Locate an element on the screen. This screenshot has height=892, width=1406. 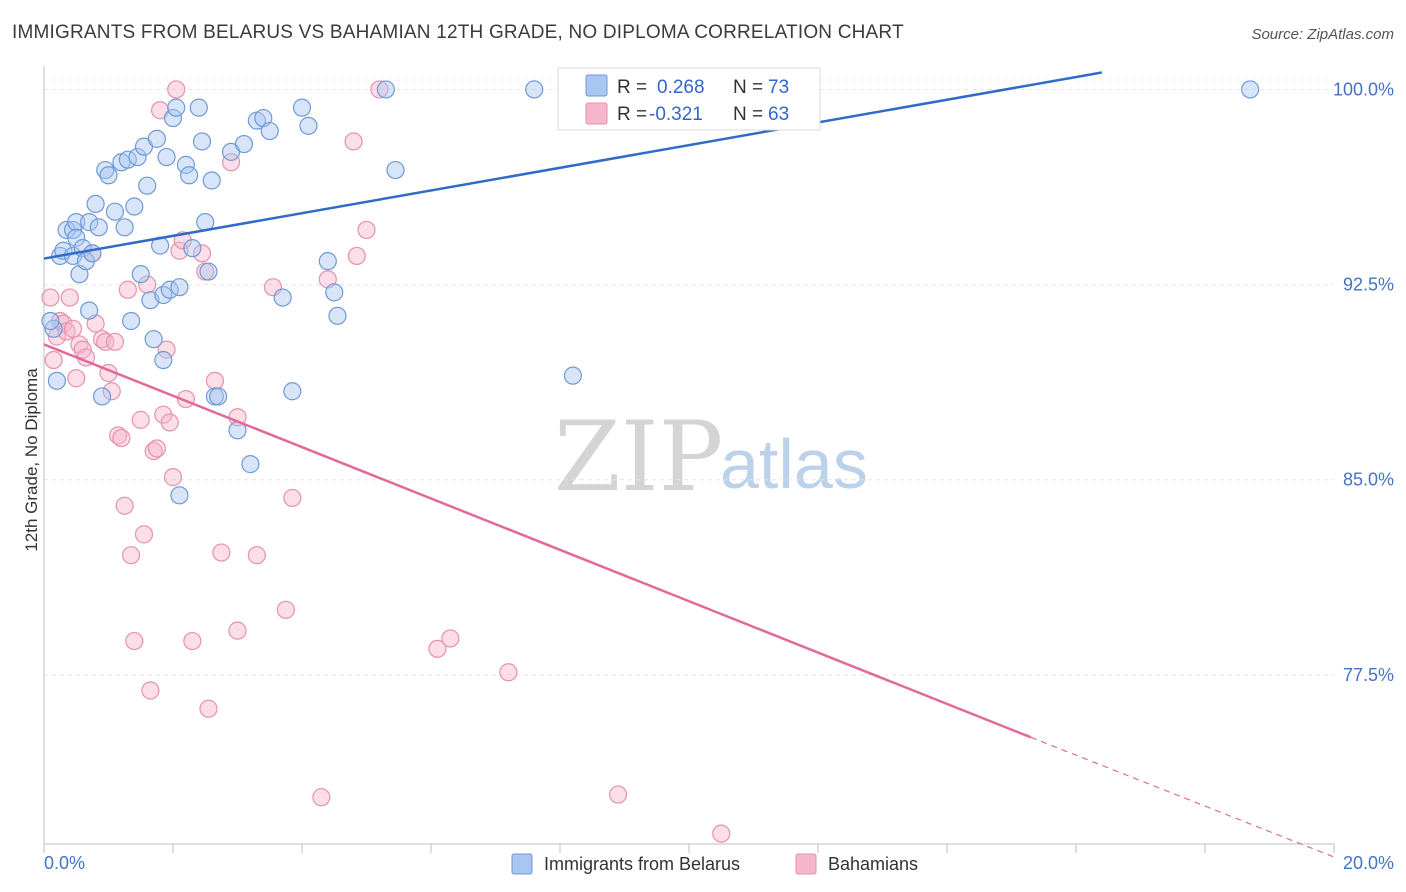
legend-r-value-belarus: 0.268 is located at coordinates (681, 87).